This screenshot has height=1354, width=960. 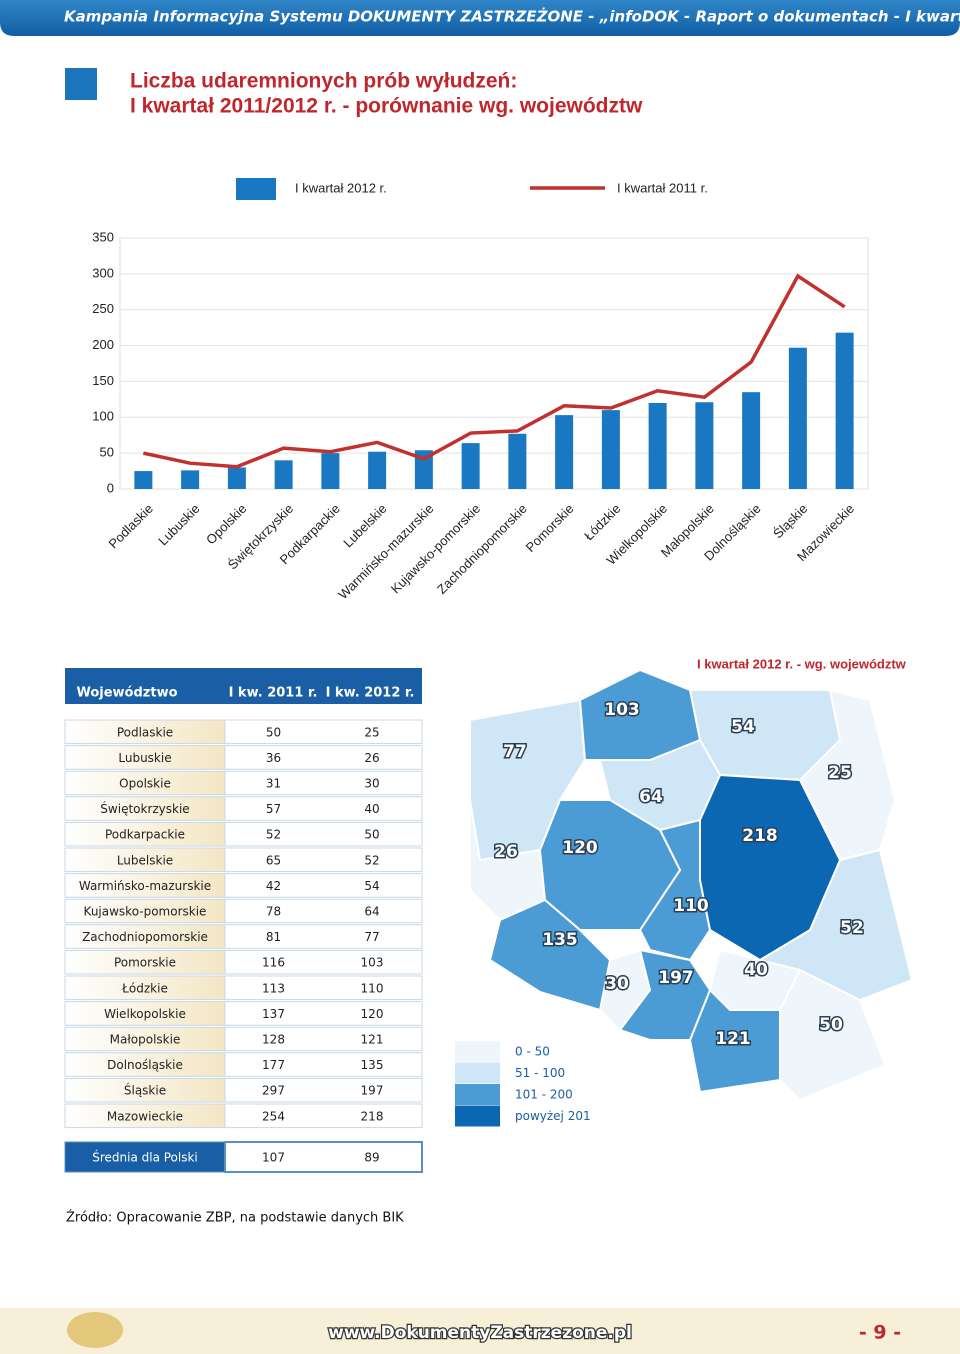 What do you see at coordinates (494, 371) in the screenshot?
I see `line` at bounding box center [494, 371].